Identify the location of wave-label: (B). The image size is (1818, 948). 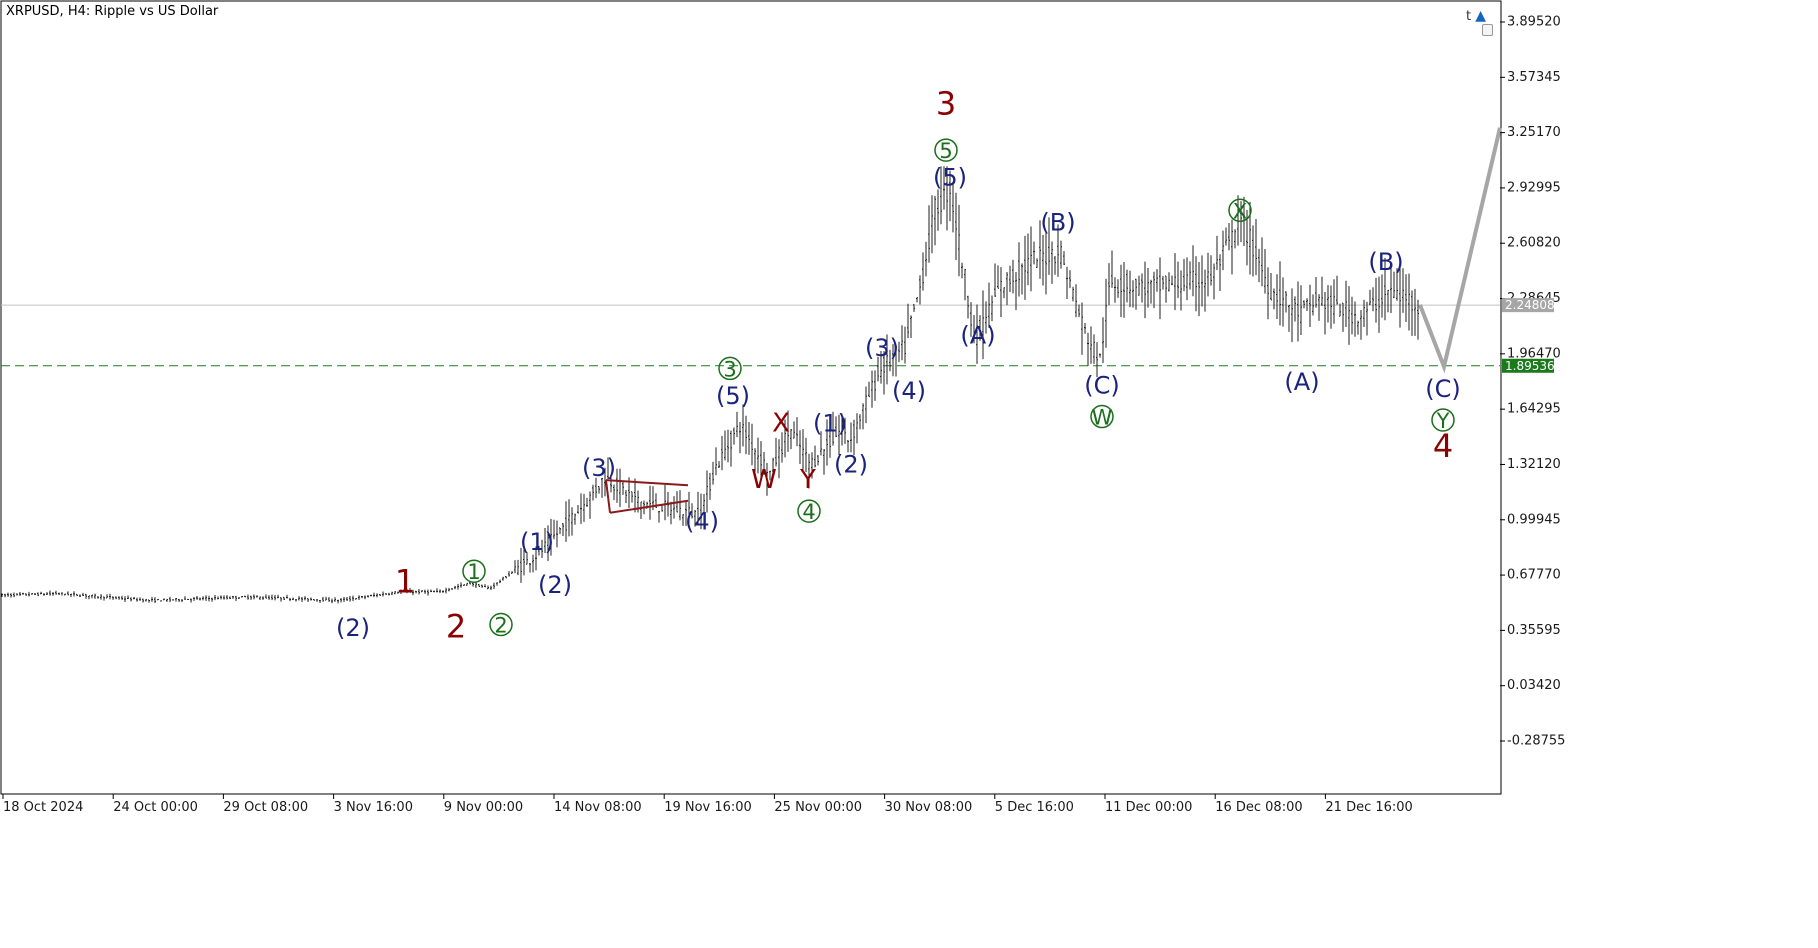
(1057, 222).